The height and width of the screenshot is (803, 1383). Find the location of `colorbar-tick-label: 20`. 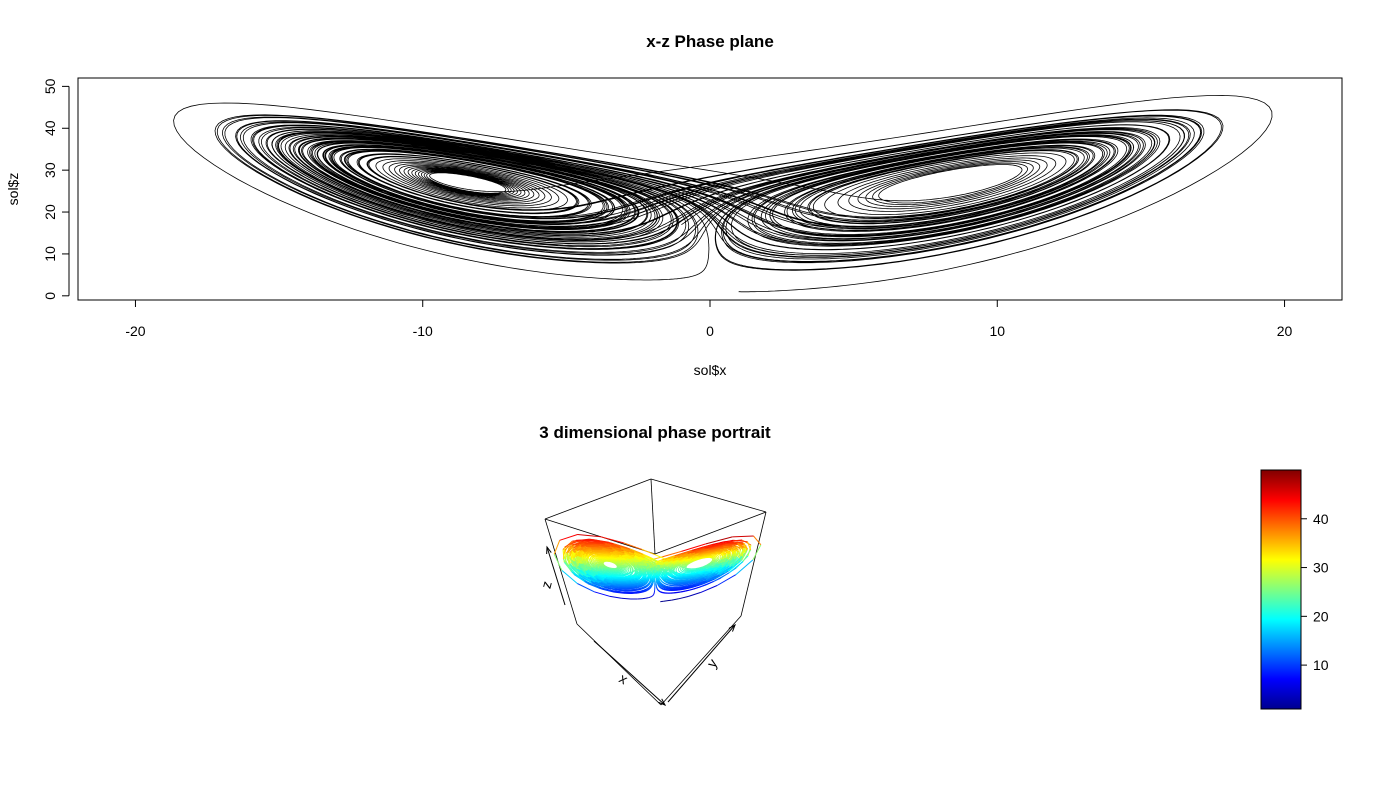

colorbar-tick-label: 20 is located at coordinates (1321, 616).